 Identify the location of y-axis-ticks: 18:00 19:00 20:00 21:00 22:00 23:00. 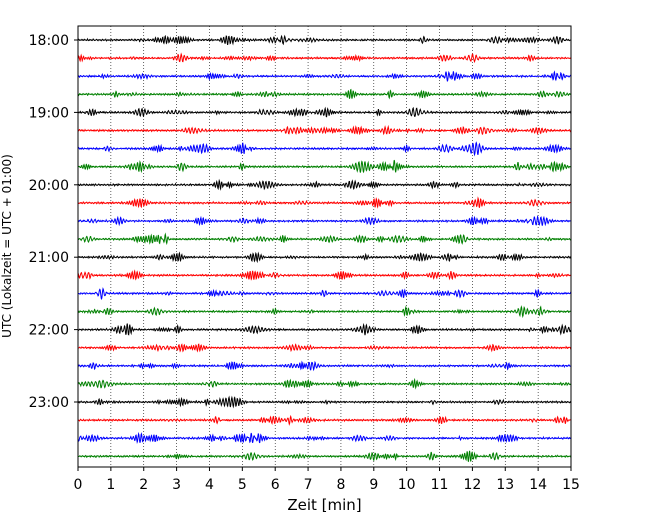
(53, 222).